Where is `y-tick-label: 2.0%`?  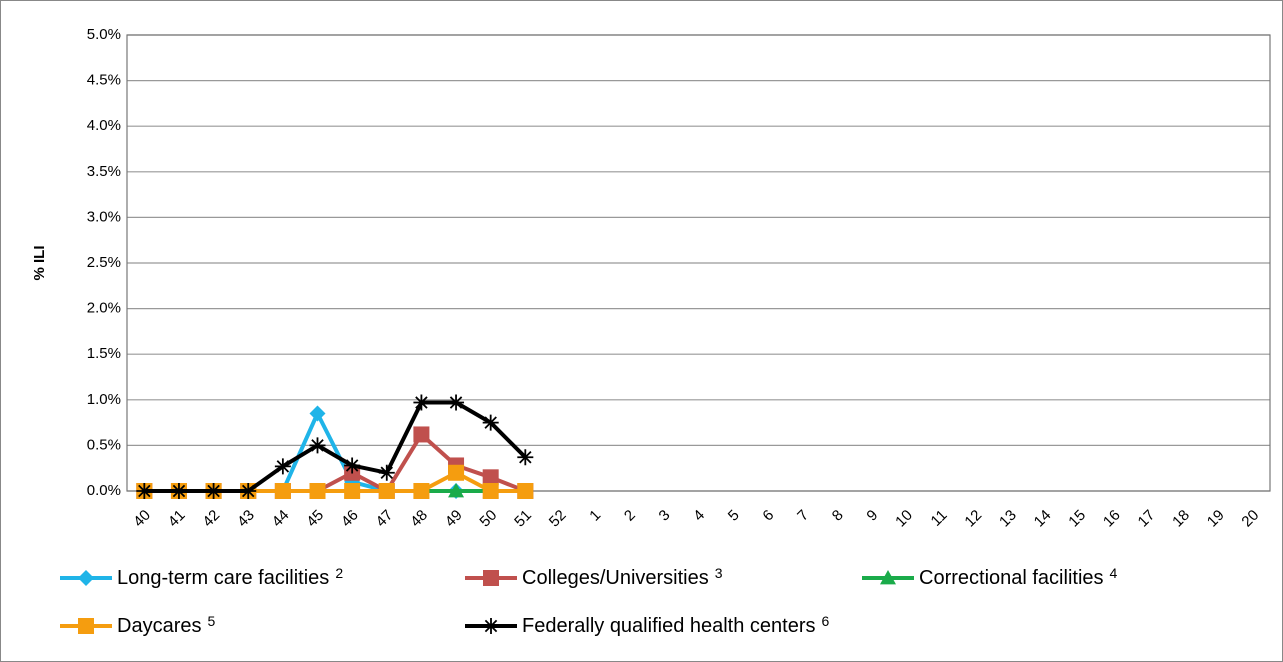
y-tick-label: 2.0% is located at coordinates (104, 308).